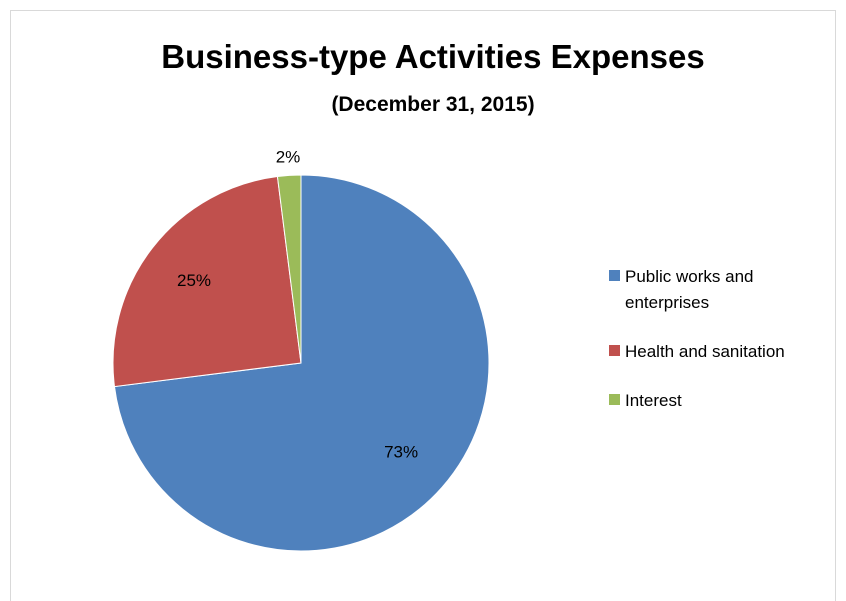 This screenshot has height=601, width=846. What do you see at coordinates (614, 399) in the screenshot?
I see `legend-swatch-interest` at bounding box center [614, 399].